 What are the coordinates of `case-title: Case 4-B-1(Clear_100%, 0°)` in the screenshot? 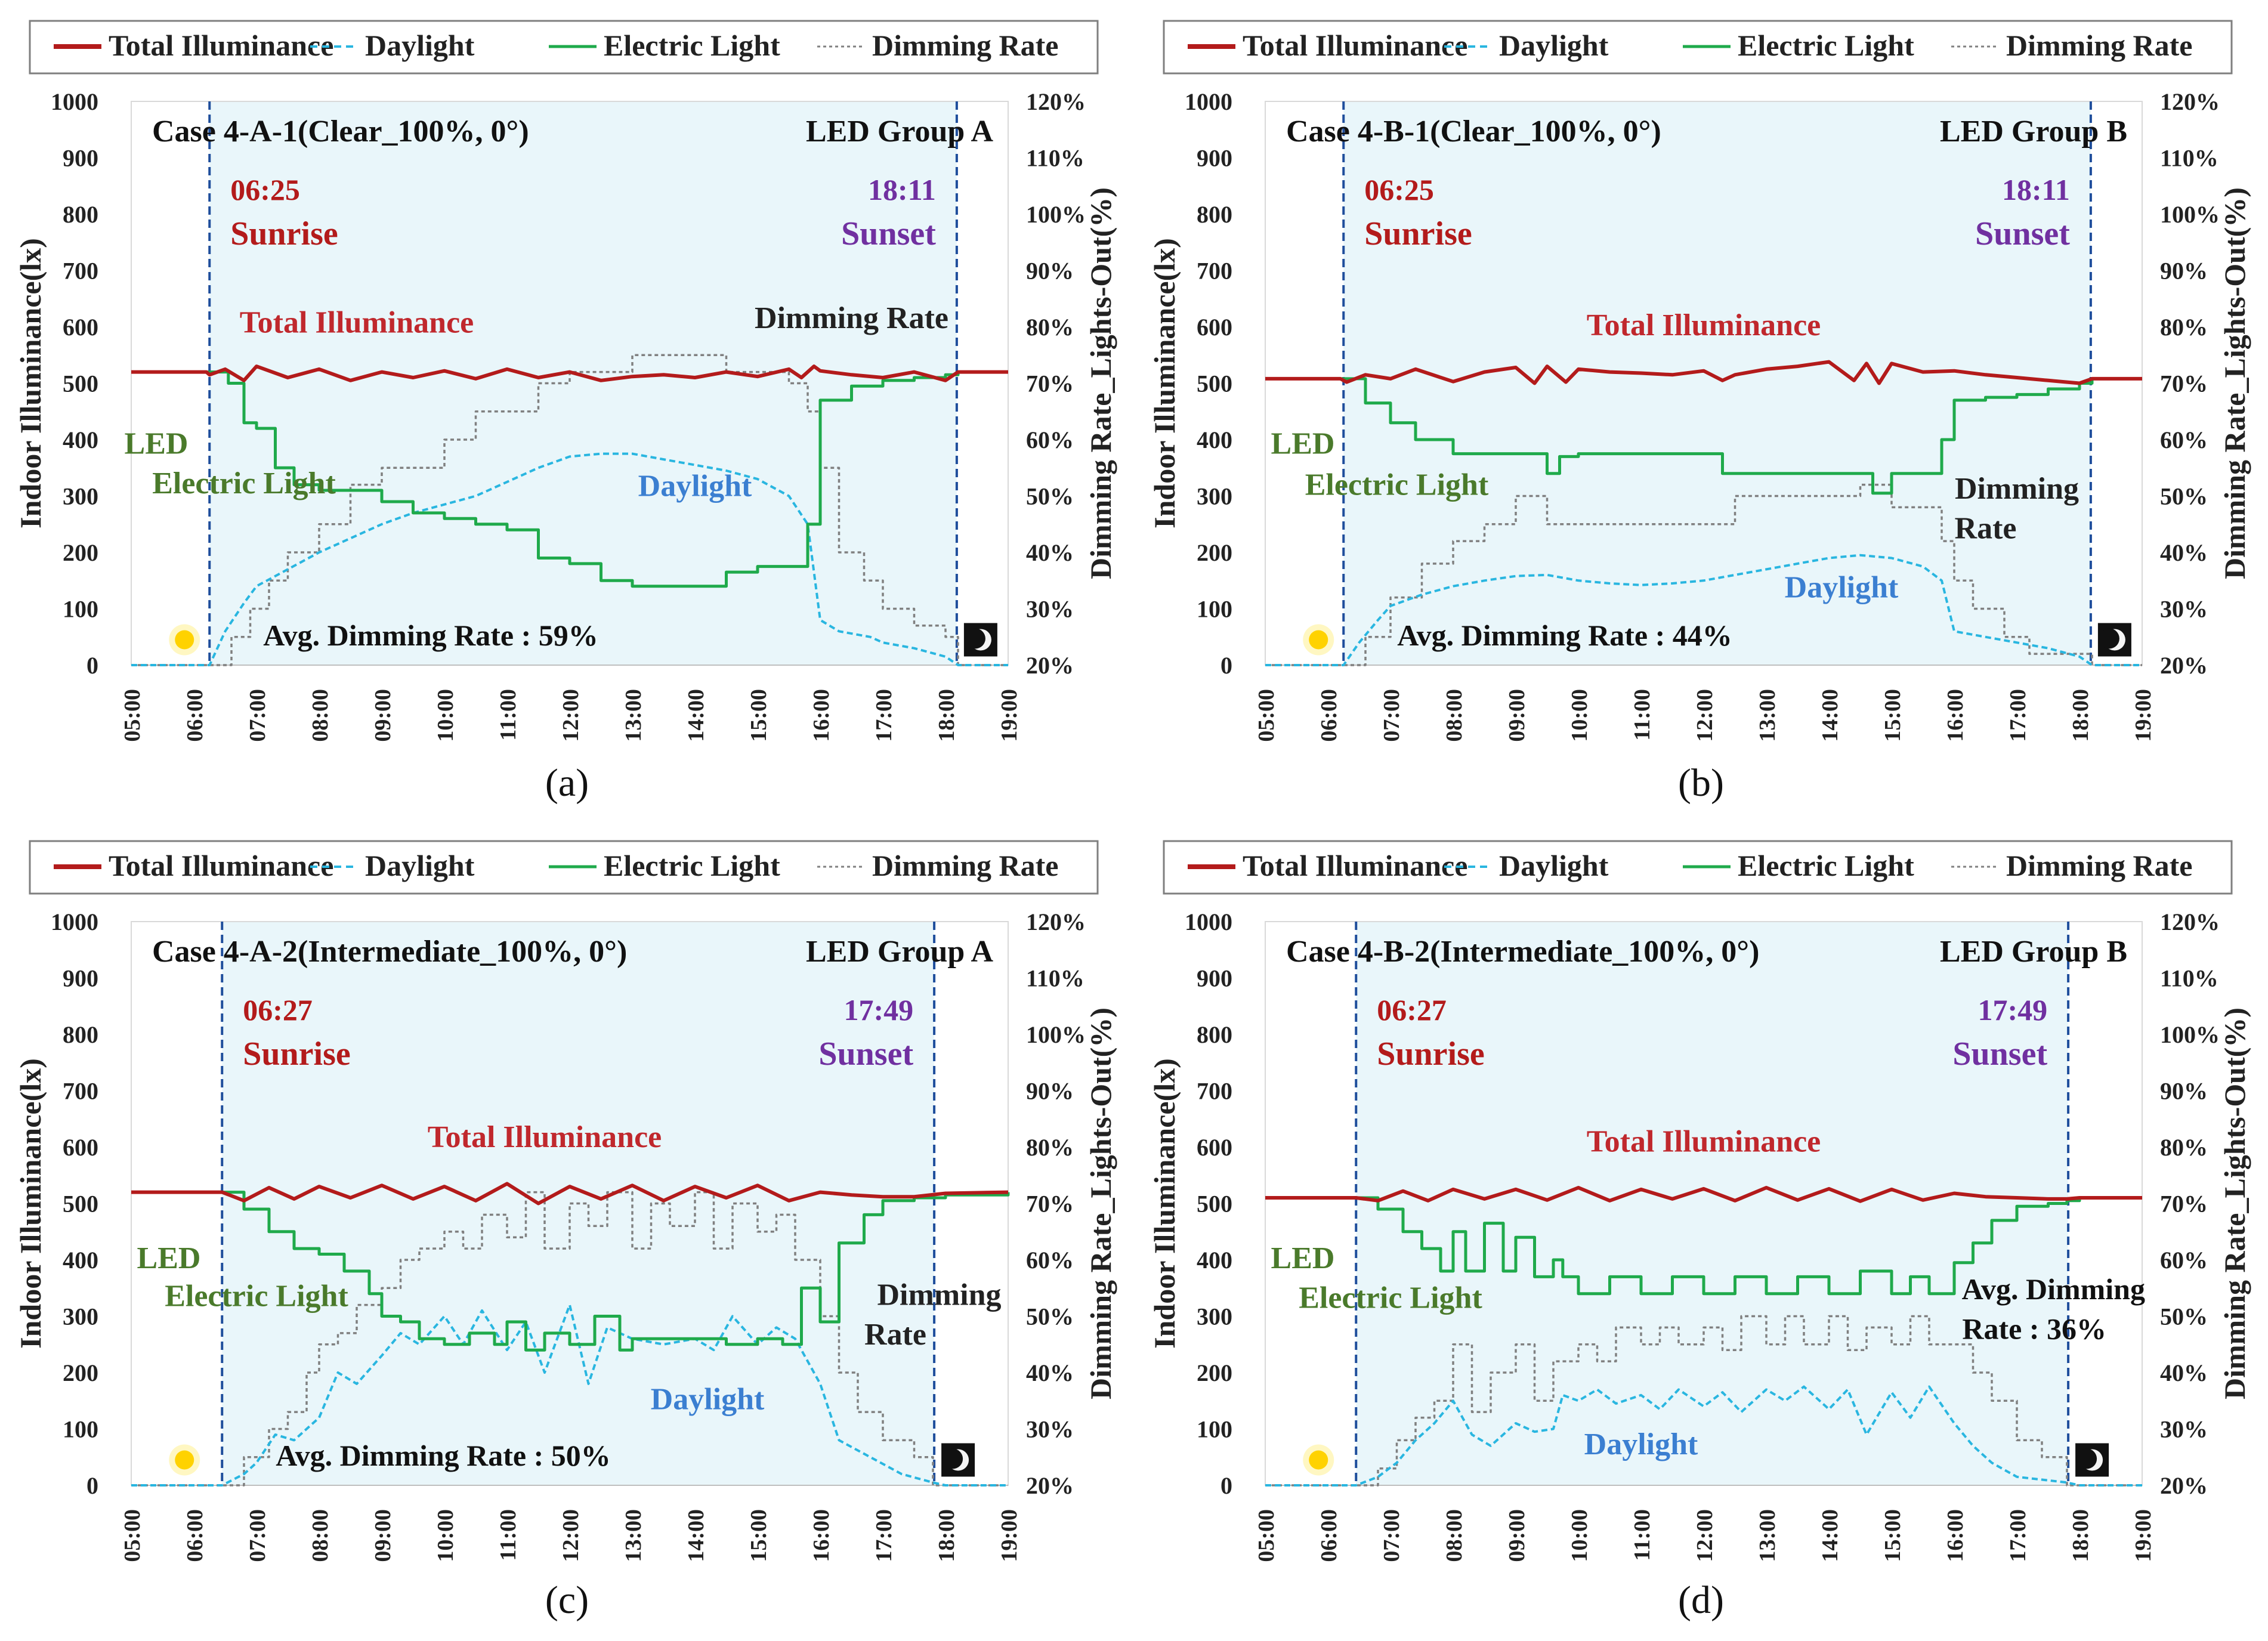 It's located at (1473, 132).